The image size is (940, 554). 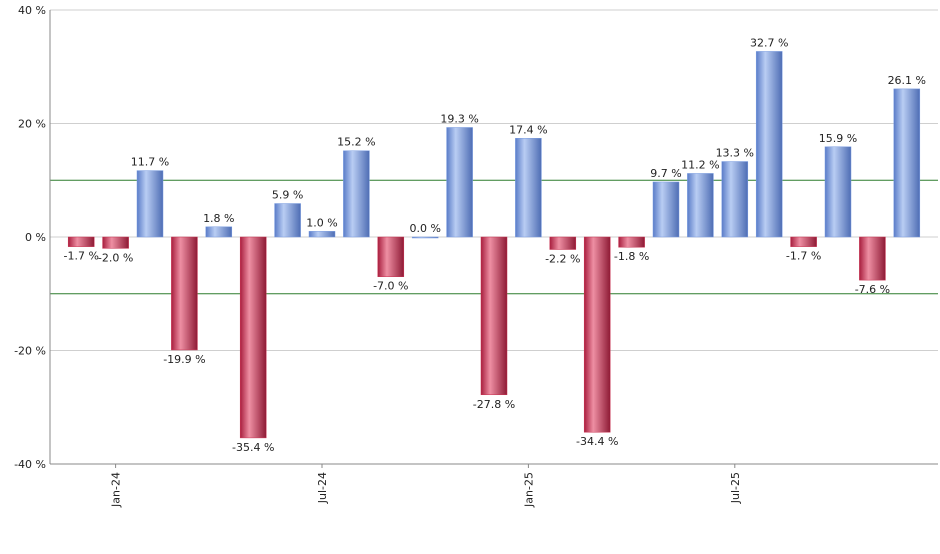 What do you see at coordinates (528, 490) in the screenshot?
I see `x-tick-label: Jan-25` at bounding box center [528, 490].